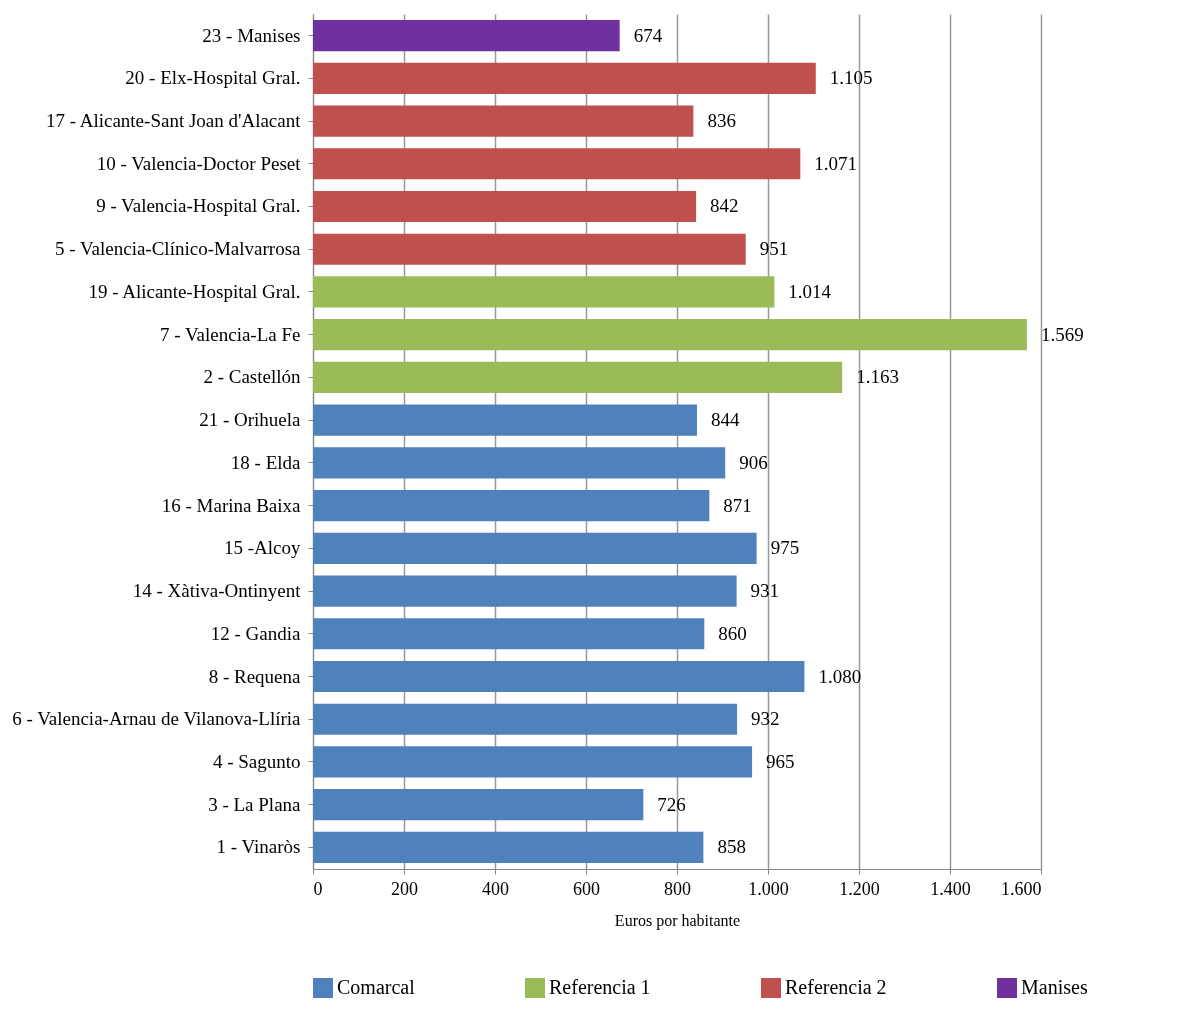  Describe the element at coordinates (765, 719) in the screenshot. I see `data-label: 932` at that location.